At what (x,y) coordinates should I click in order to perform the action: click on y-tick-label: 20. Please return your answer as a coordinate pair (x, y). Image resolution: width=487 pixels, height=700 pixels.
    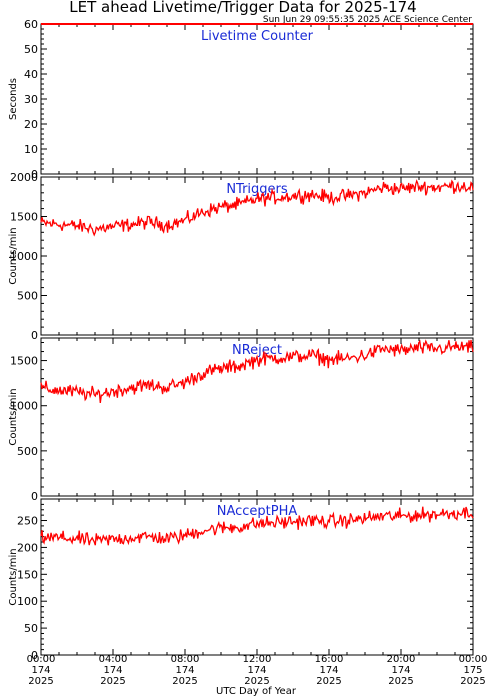
    Looking at the image, I should click on (31, 124).